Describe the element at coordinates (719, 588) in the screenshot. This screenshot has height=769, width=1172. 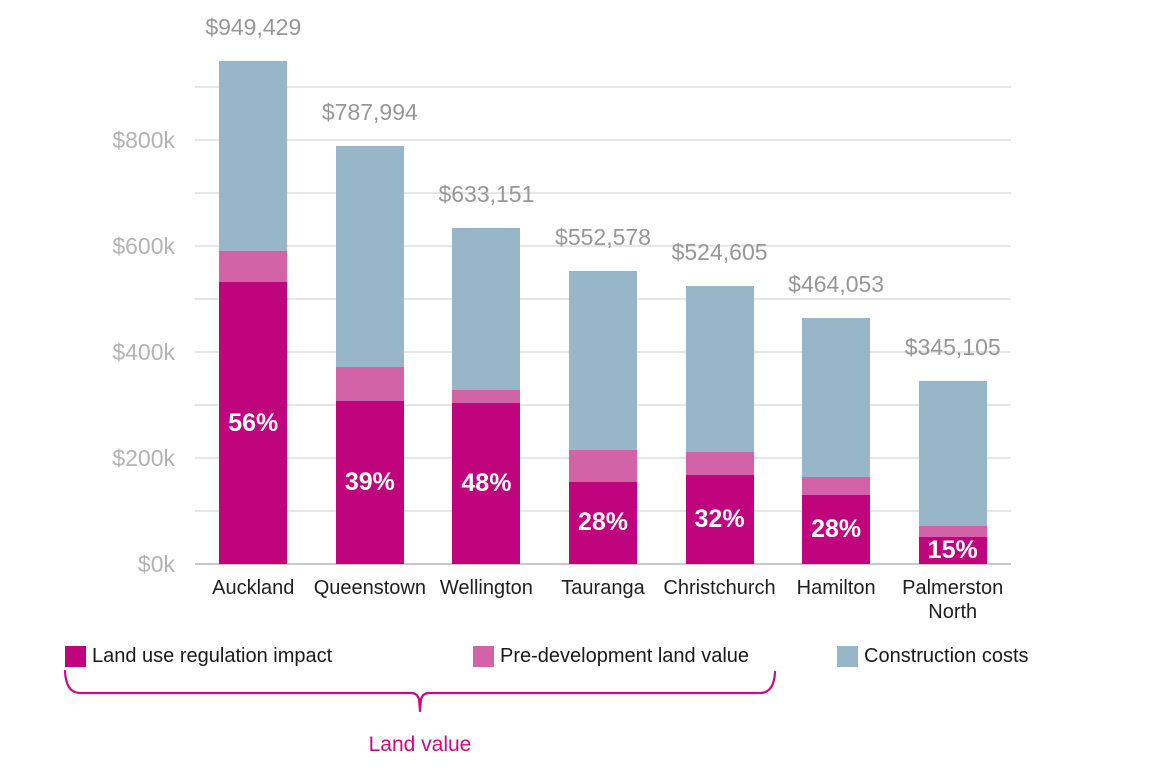
I see `category-label-christchurch: Christchurch` at that location.